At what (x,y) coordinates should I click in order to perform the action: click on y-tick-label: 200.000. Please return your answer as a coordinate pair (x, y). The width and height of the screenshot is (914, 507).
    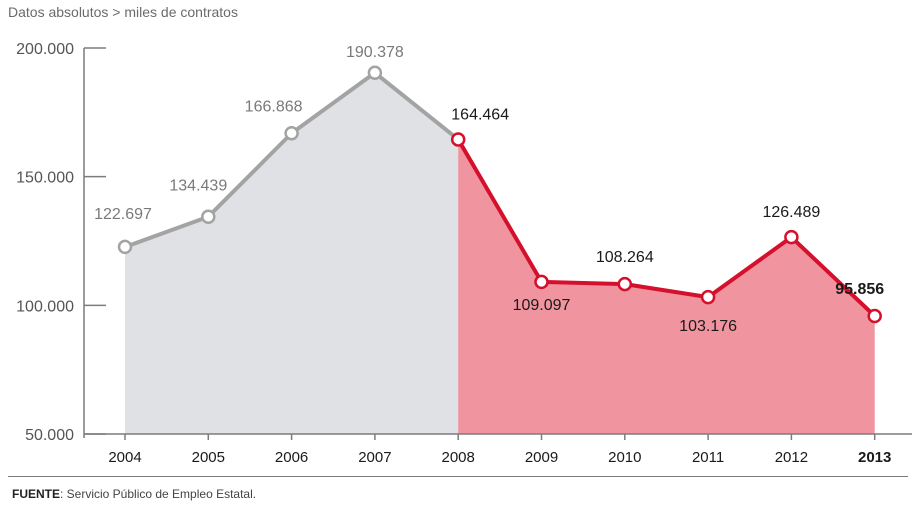
    Looking at the image, I should click on (45, 49).